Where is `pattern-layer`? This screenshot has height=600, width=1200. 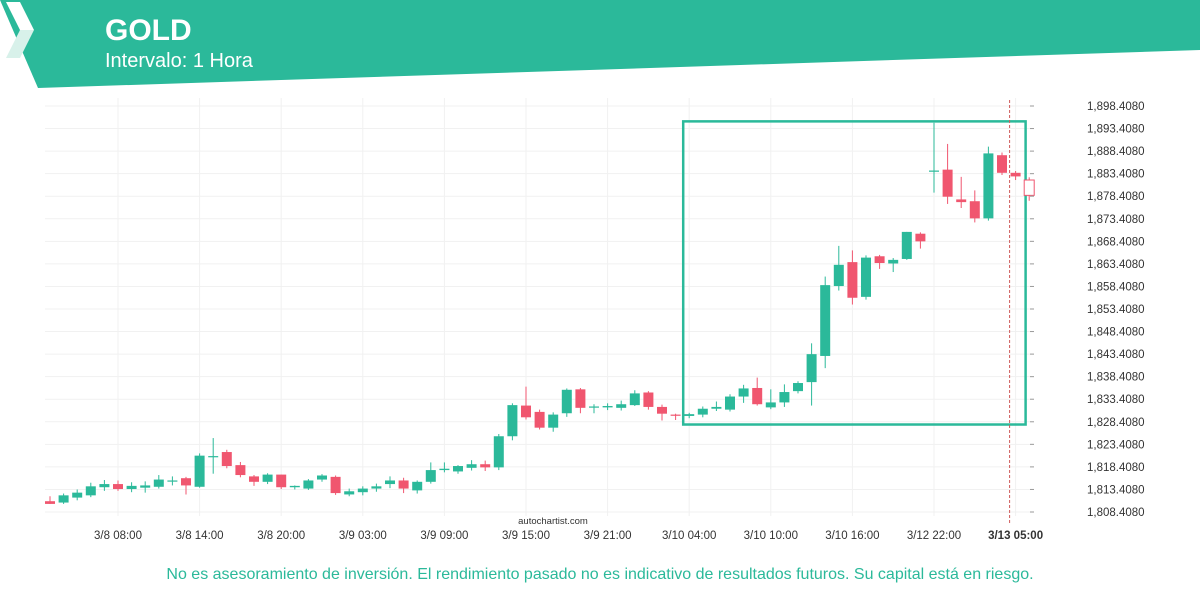 pattern-layer is located at coordinates (854, 273).